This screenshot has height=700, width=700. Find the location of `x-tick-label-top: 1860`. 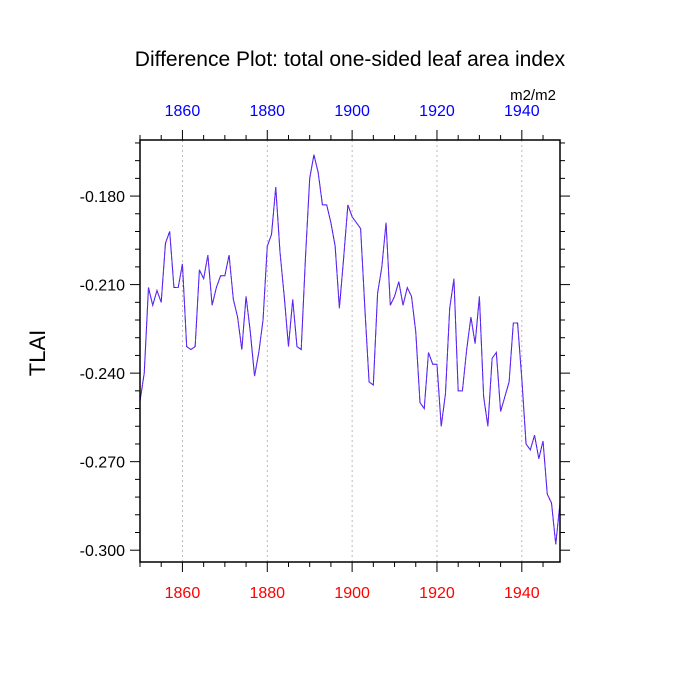

x-tick-label-top: 1860 is located at coordinates (183, 111).